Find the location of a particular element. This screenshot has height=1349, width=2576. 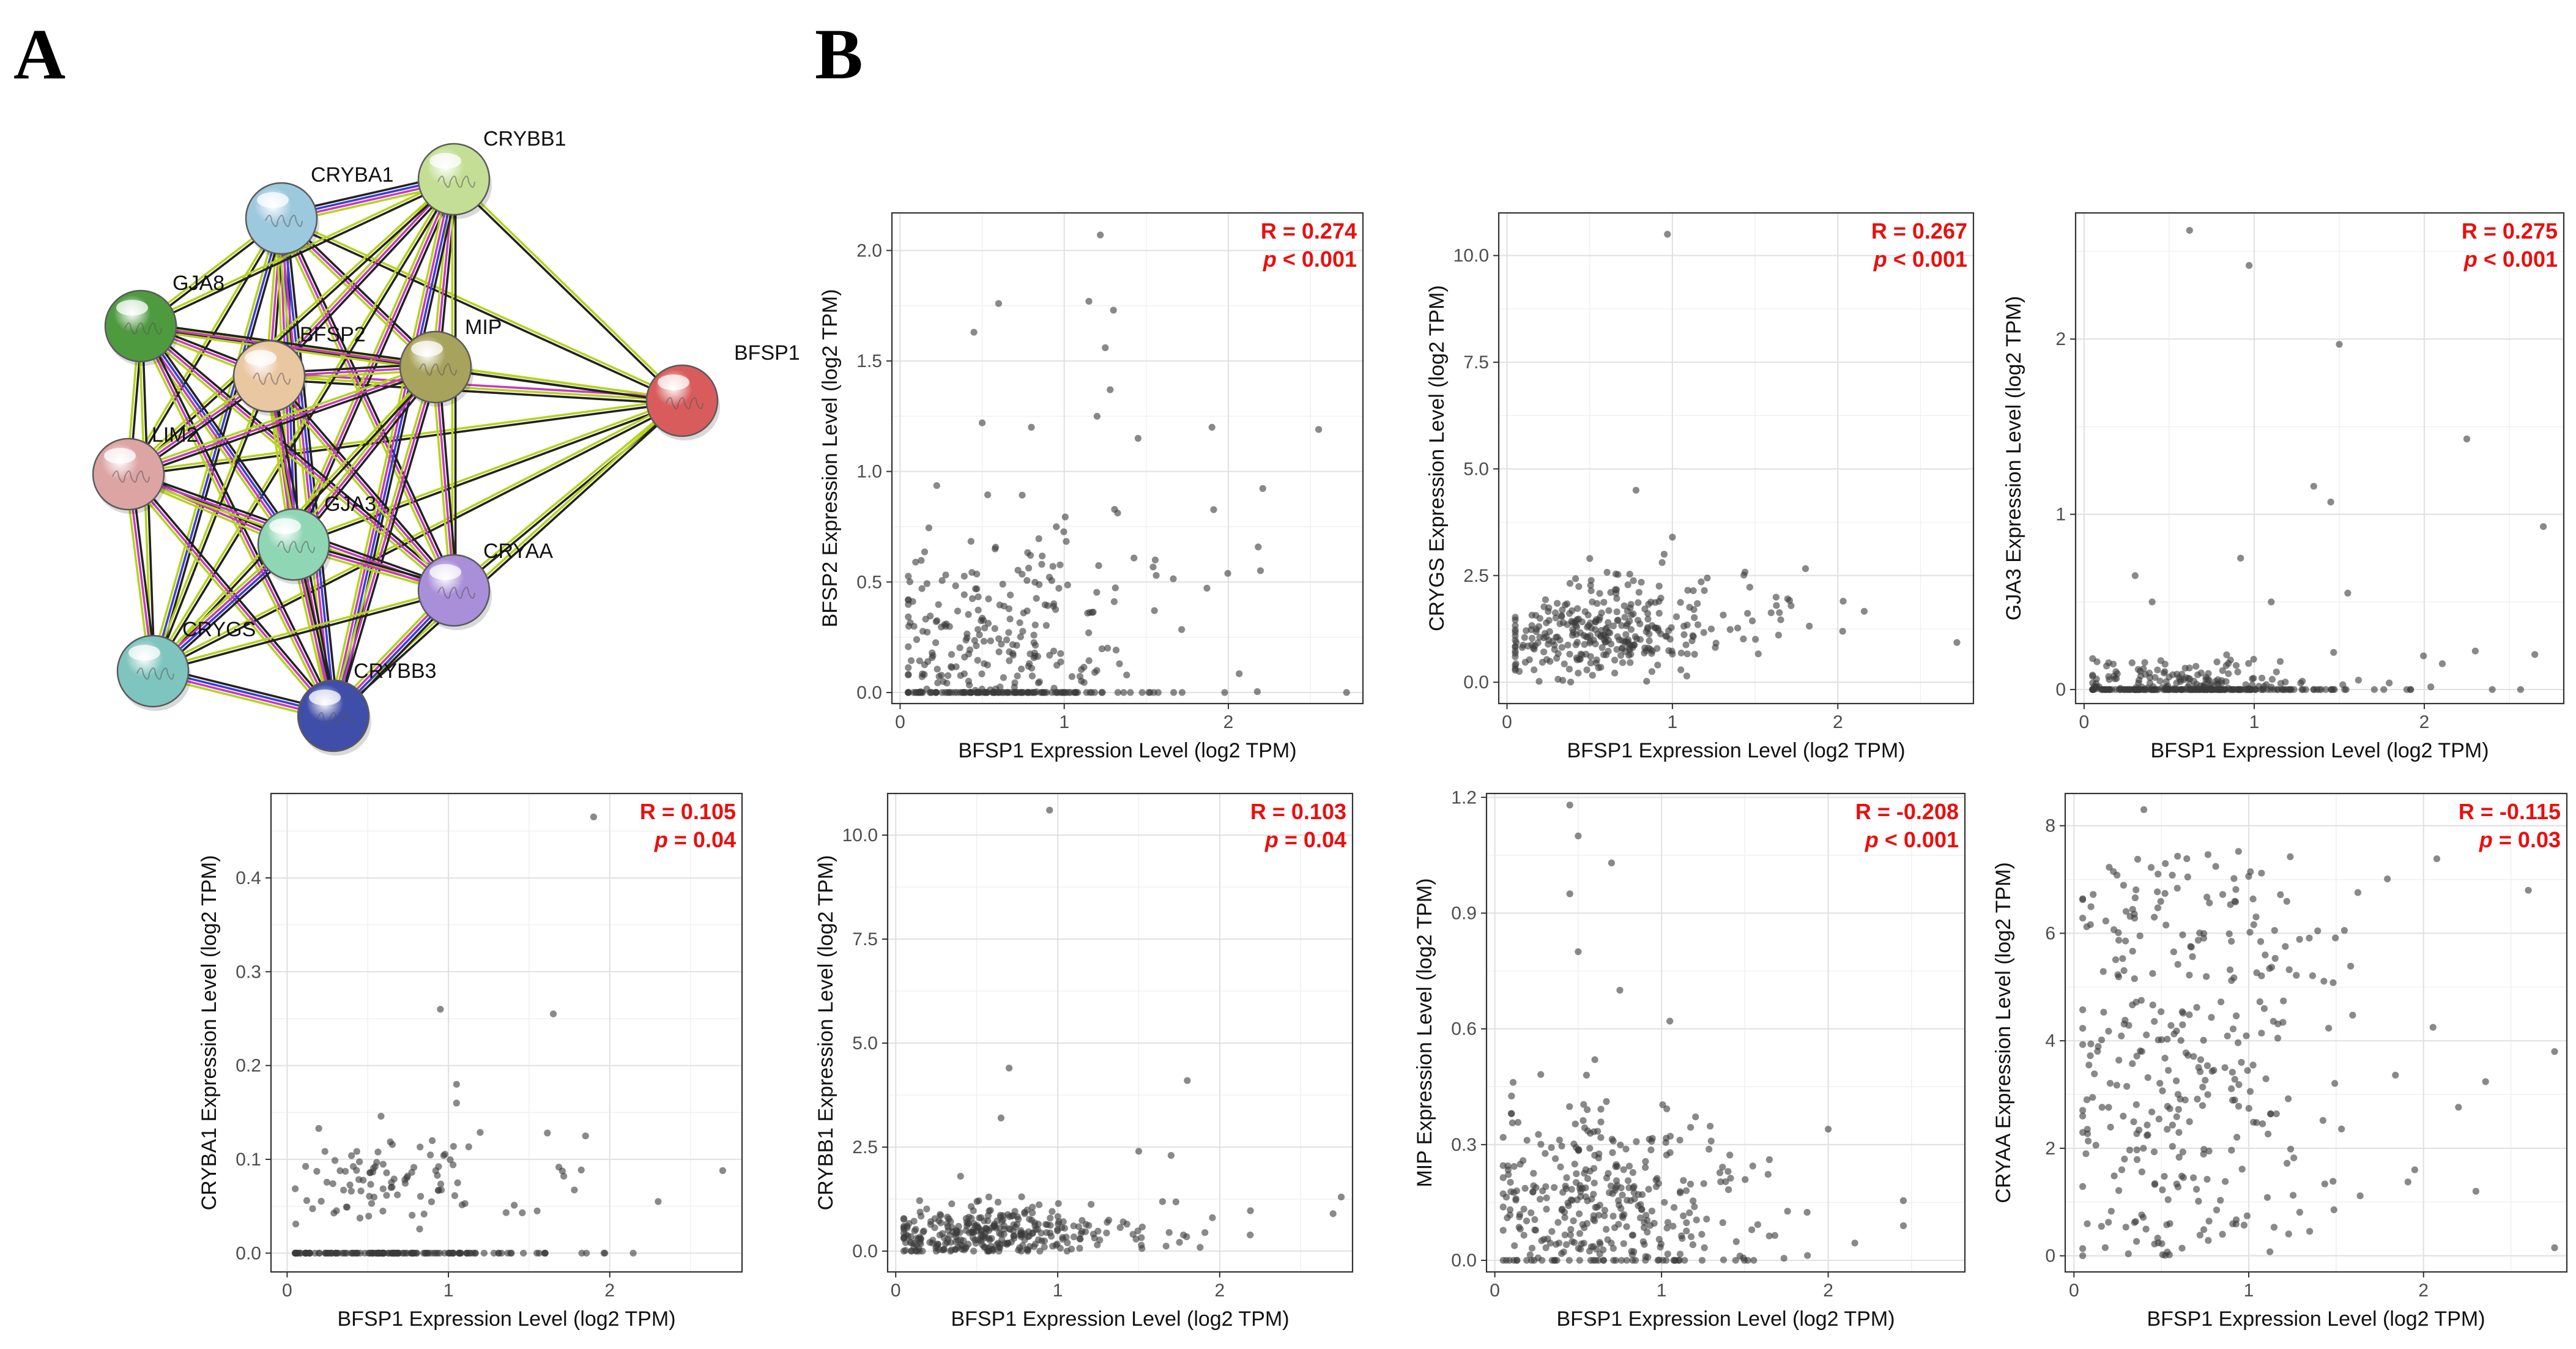

node-highlight is located at coordinates (144, 653).